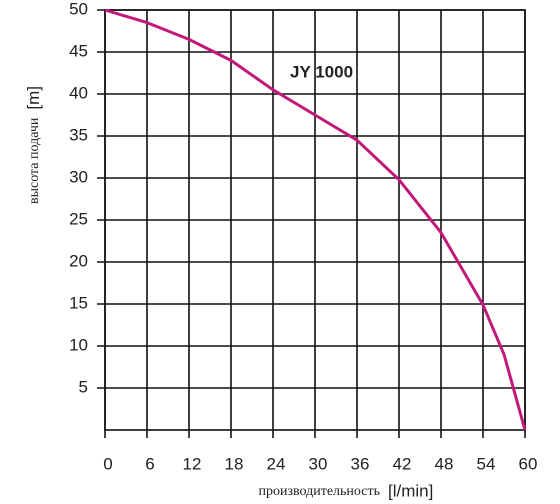 This screenshot has width=560, height=504. What do you see at coordinates (78, 260) in the screenshot?
I see `y-tick-label: 20` at bounding box center [78, 260].